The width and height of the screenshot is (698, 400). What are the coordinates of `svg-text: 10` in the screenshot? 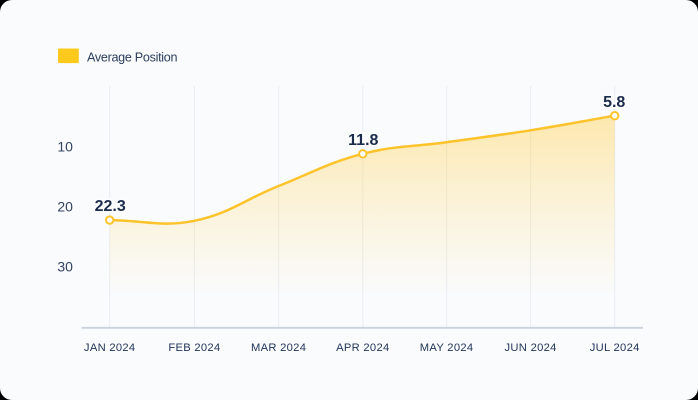 It's located at (65, 146).